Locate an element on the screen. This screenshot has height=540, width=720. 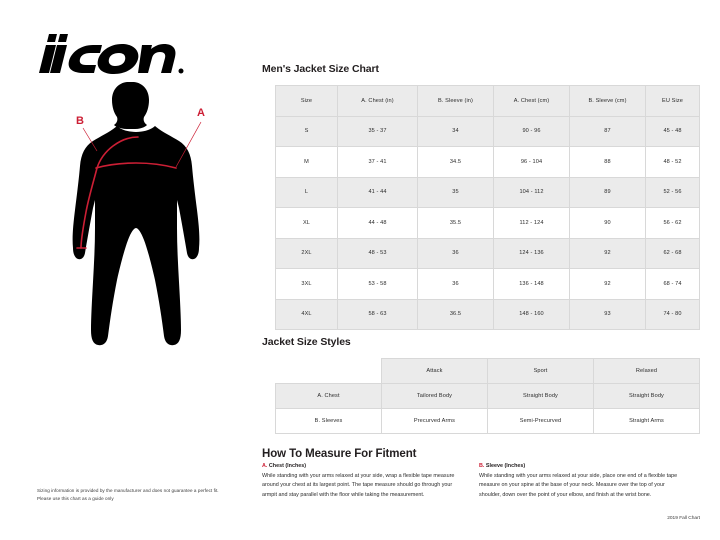
fitment-chest-heading: A. Chest (Inches) is located at coordinates (362, 466).